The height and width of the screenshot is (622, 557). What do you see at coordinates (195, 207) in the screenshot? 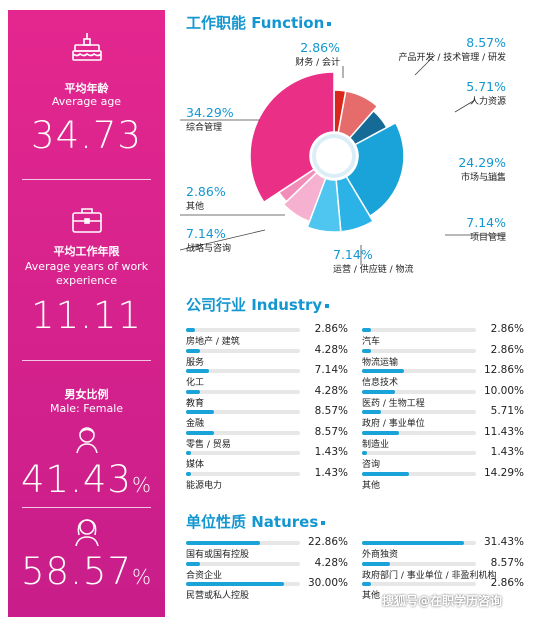
I see `donut-label-other-name: 其他` at bounding box center [195, 207].